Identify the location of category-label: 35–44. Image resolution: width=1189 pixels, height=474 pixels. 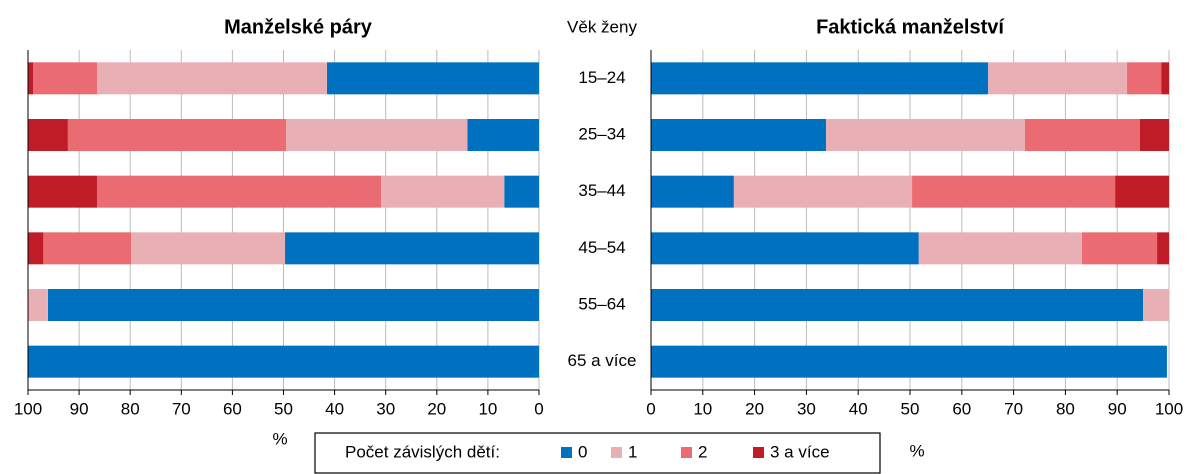
(601, 190).